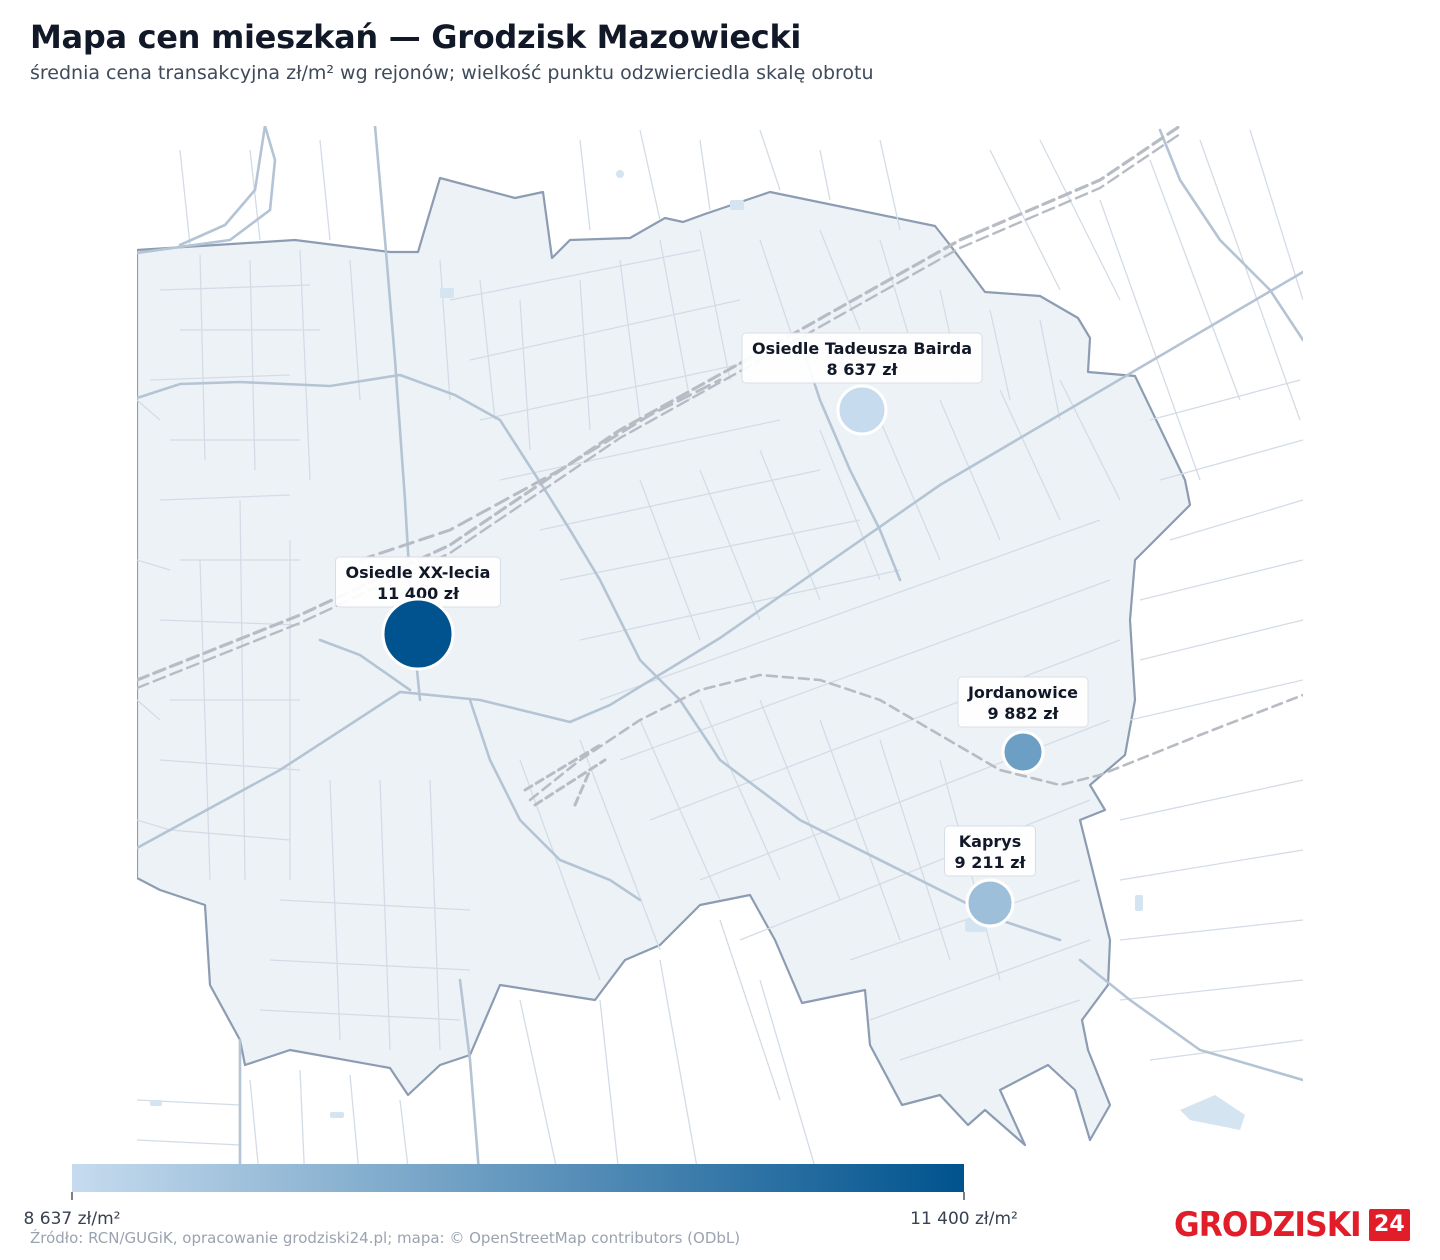 Image resolution: width=1440 pixels, height=1260 pixels. I want to click on logo-word: GRODZISKI, so click(1268, 1225).